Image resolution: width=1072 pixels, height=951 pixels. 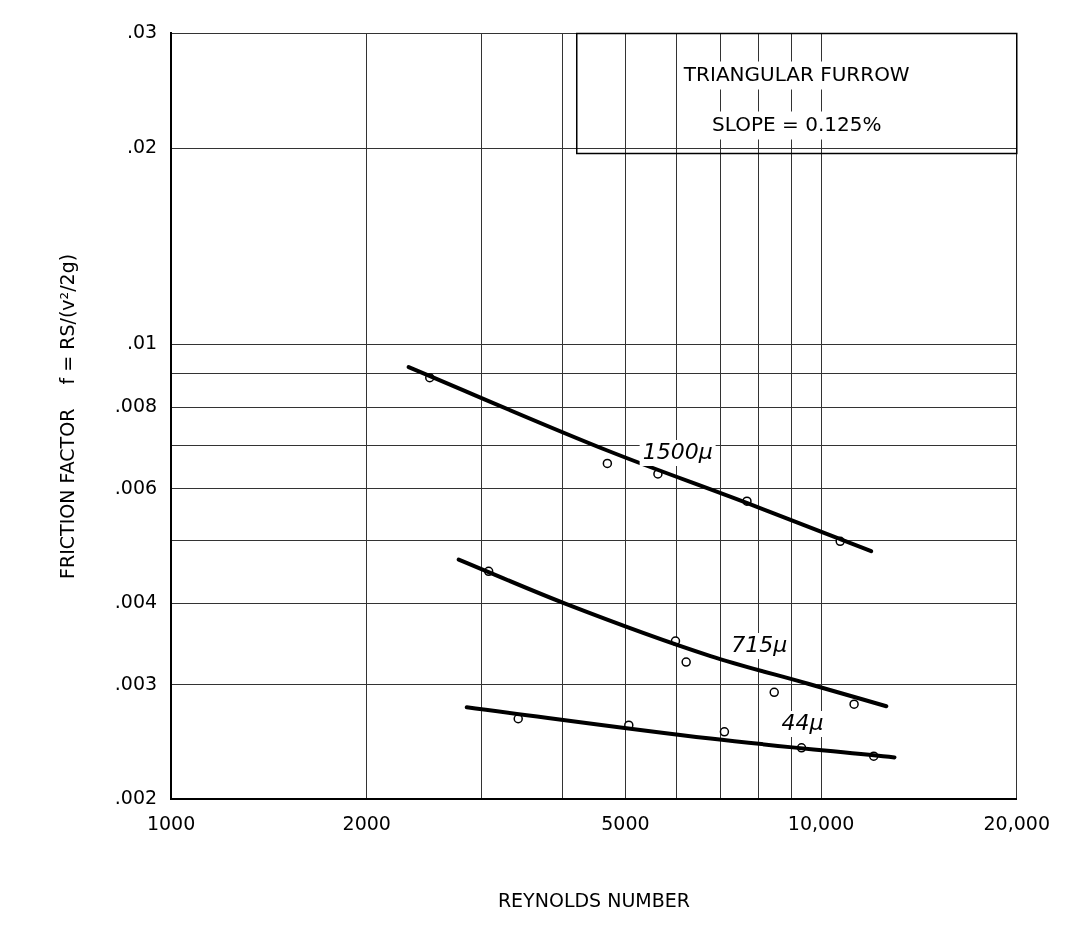 What do you see at coordinates (625, 822) in the screenshot?
I see `x-tick-label: 5000` at bounding box center [625, 822].